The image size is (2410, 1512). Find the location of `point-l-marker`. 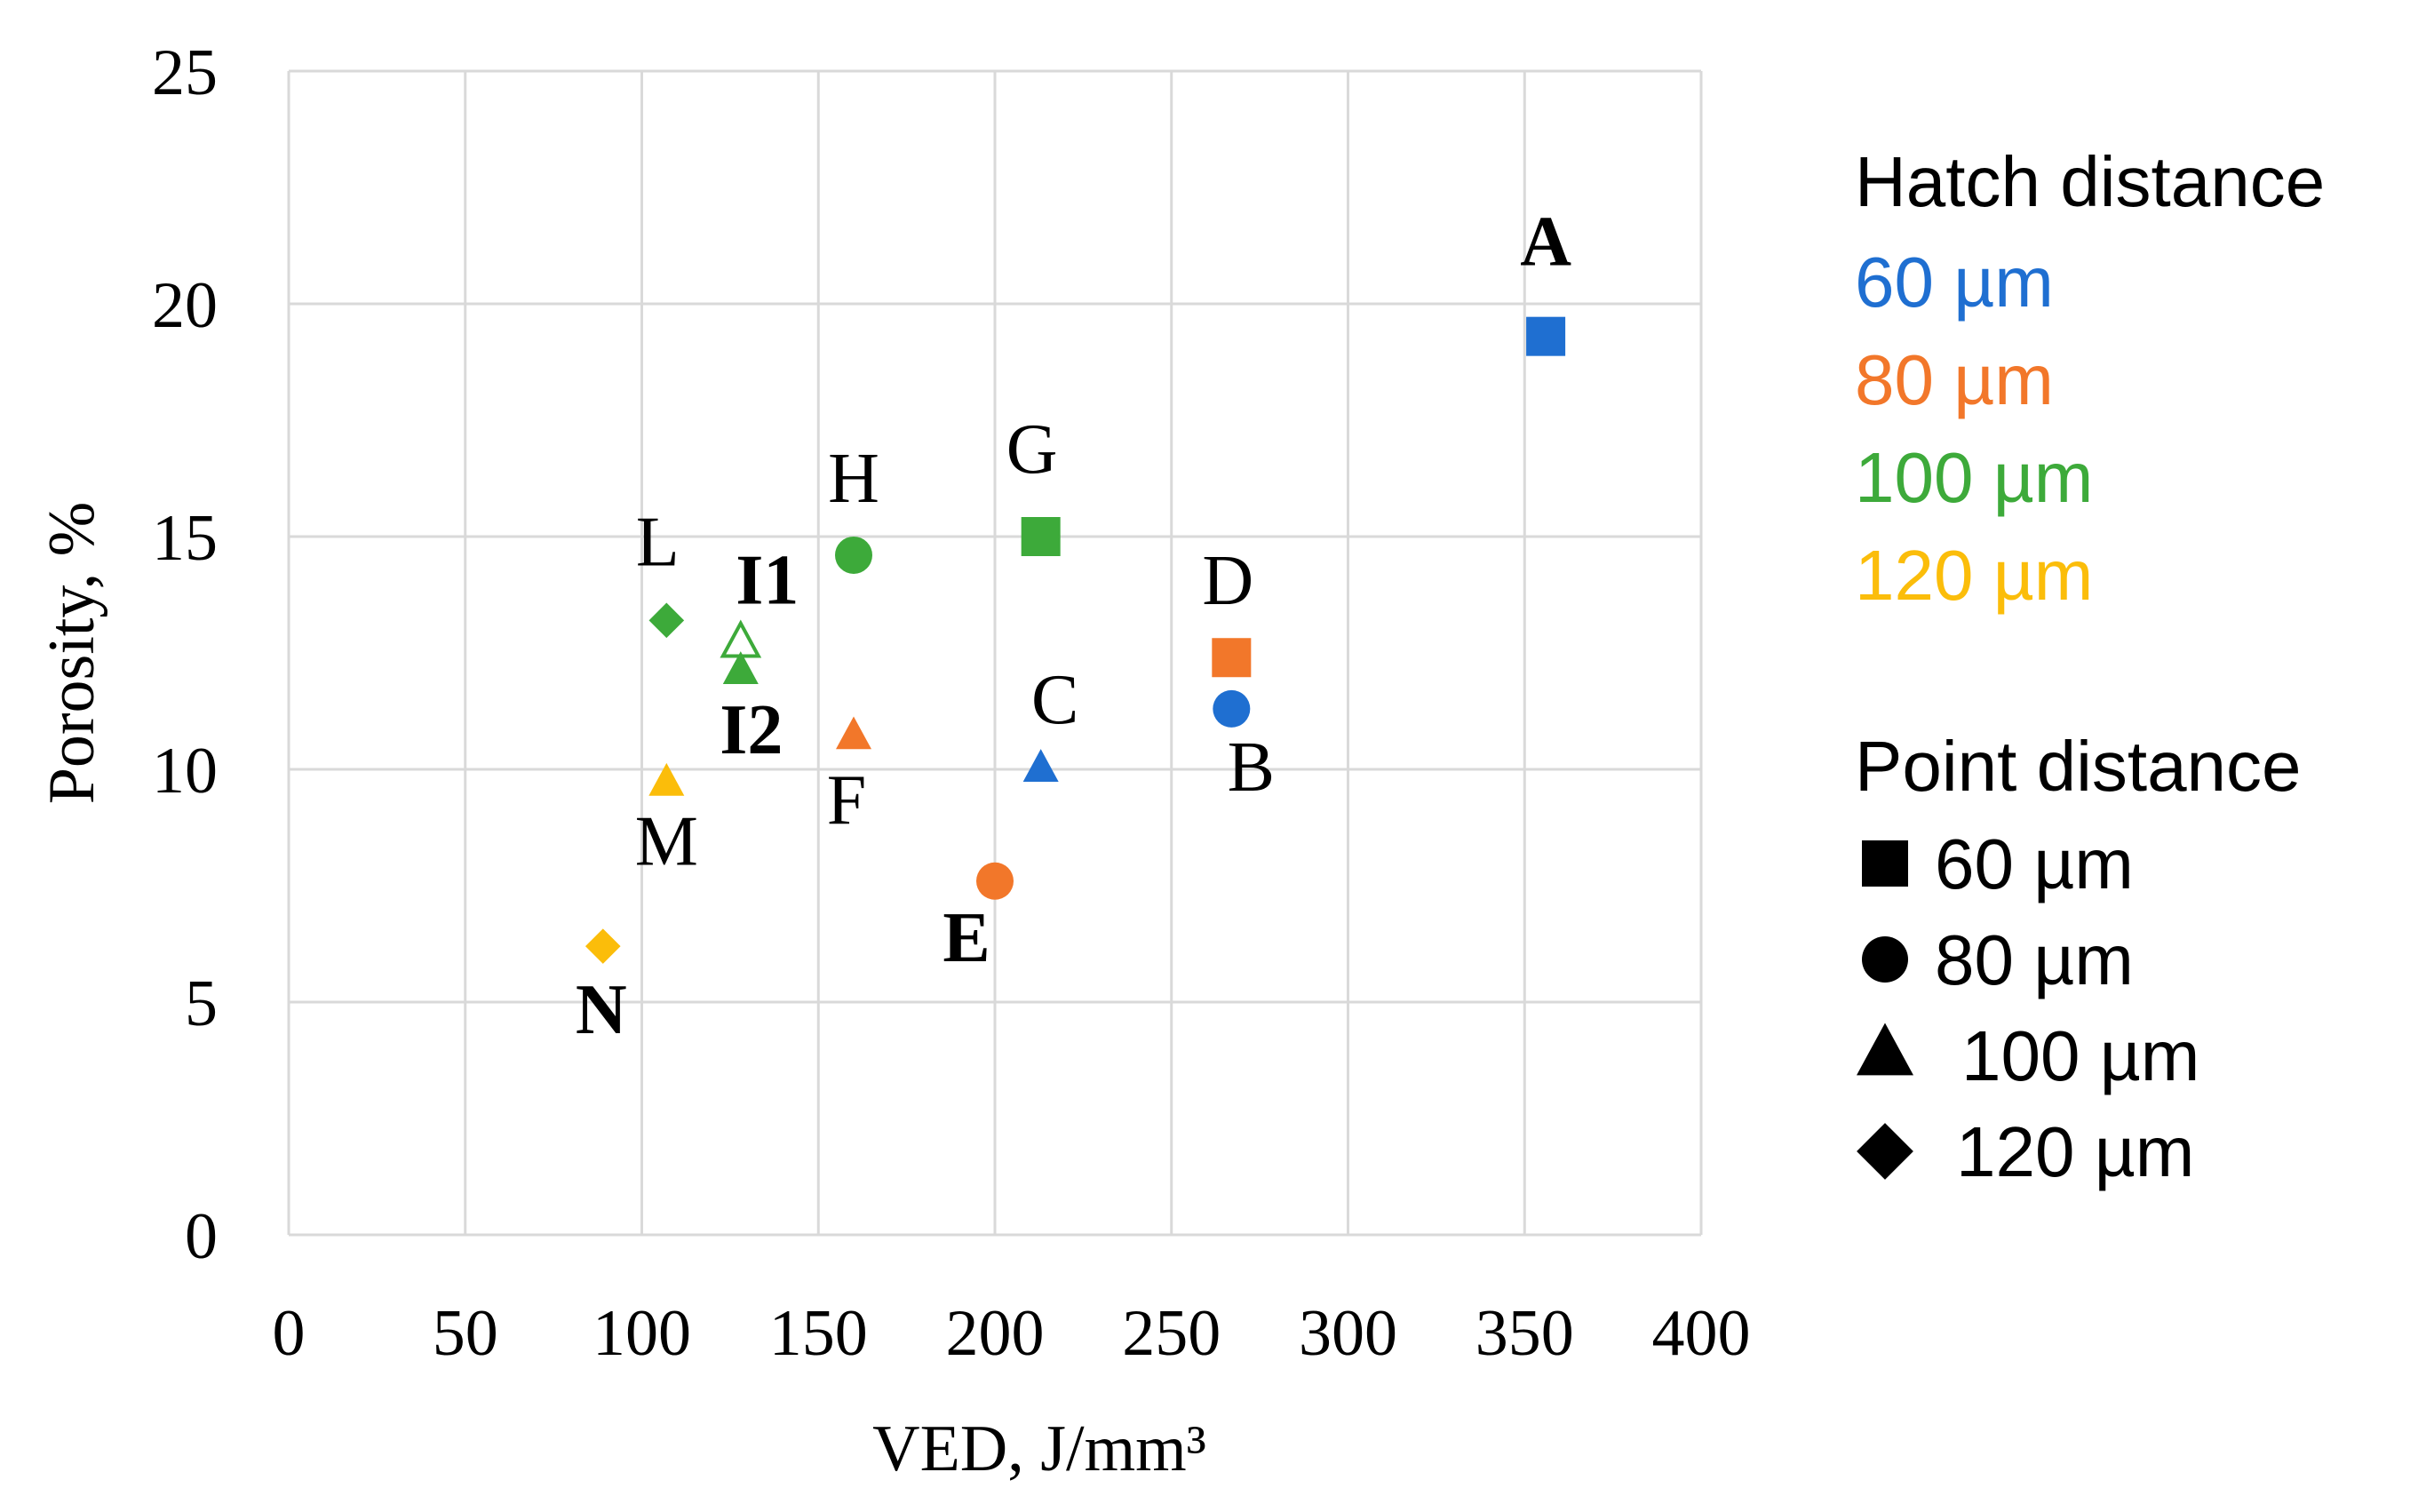

point-l-marker is located at coordinates (666, 620).